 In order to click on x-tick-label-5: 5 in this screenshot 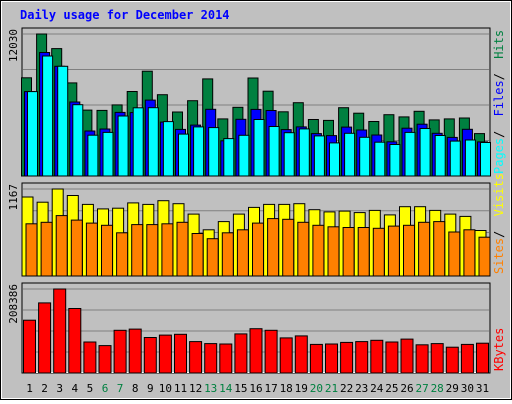, I will do `click(90, 388)`.